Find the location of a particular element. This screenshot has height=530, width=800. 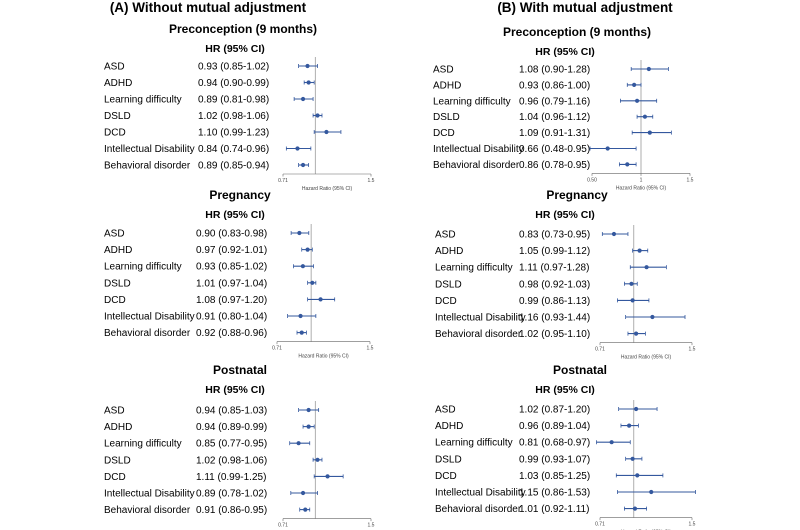

hr-ci-value: 0.89 (0.85-0.94) is located at coordinates (233, 166).